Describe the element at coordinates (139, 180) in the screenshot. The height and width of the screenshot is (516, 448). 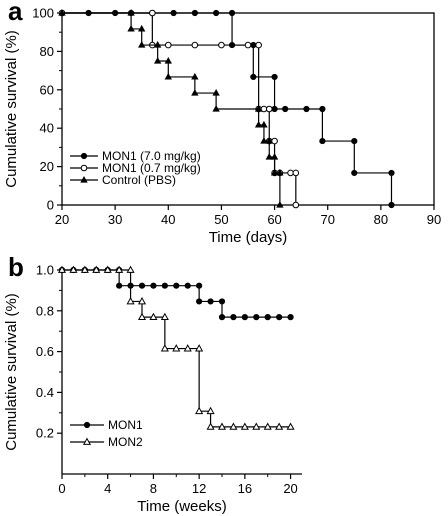
I see `legend-label: Control (PBS)` at that location.